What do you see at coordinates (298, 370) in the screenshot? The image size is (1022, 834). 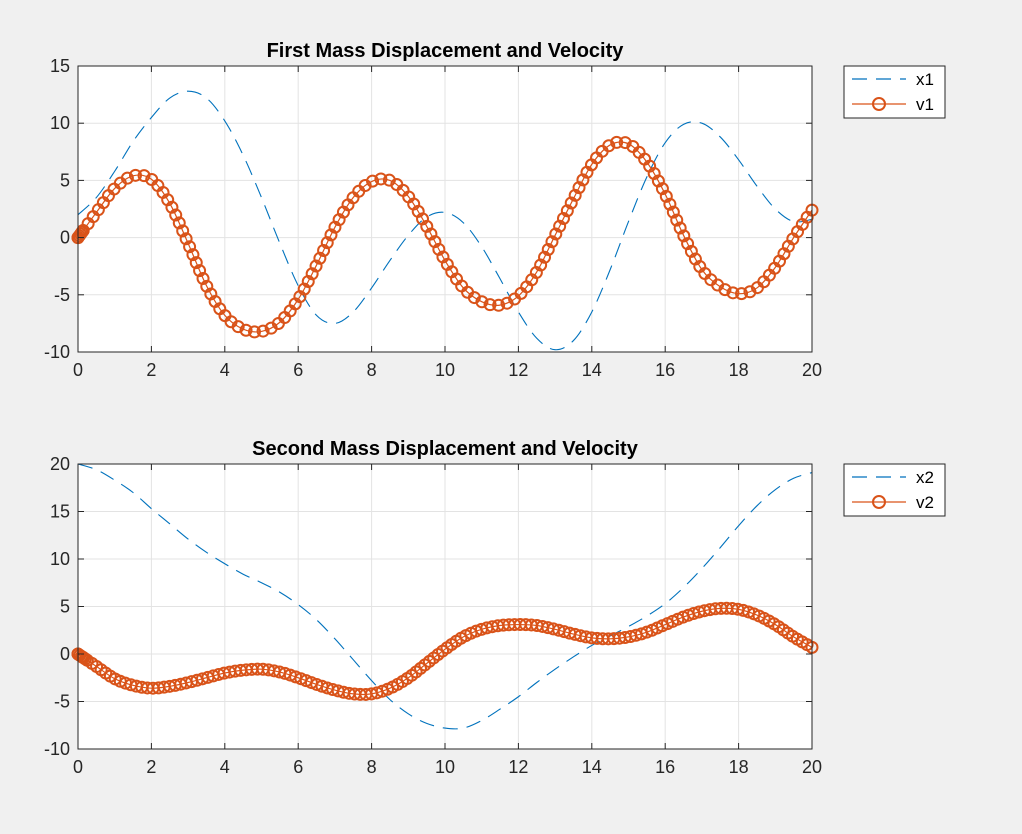 I see `x-tick-label: 6` at bounding box center [298, 370].